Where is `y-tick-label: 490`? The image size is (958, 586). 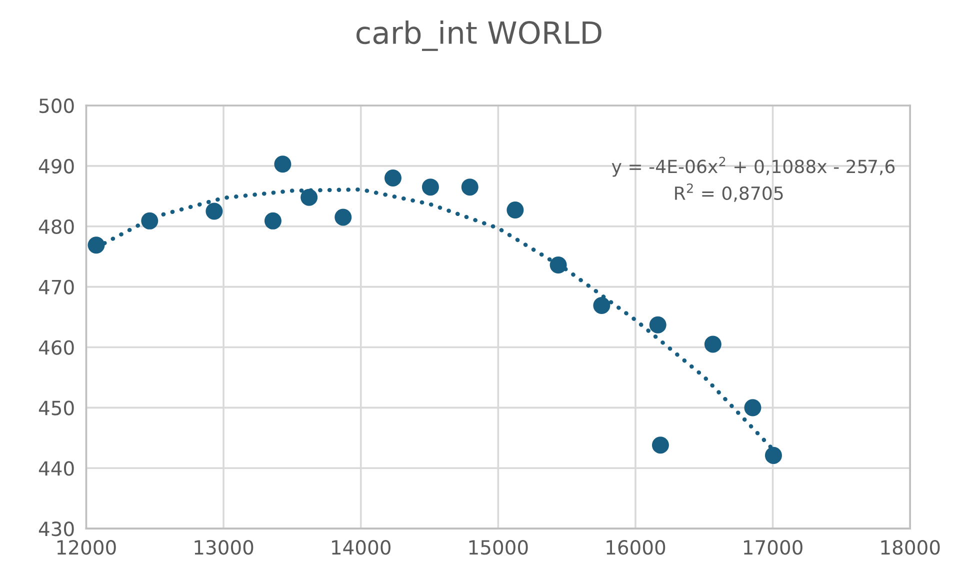 y-tick-label: 490 is located at coordinates (56, 166).